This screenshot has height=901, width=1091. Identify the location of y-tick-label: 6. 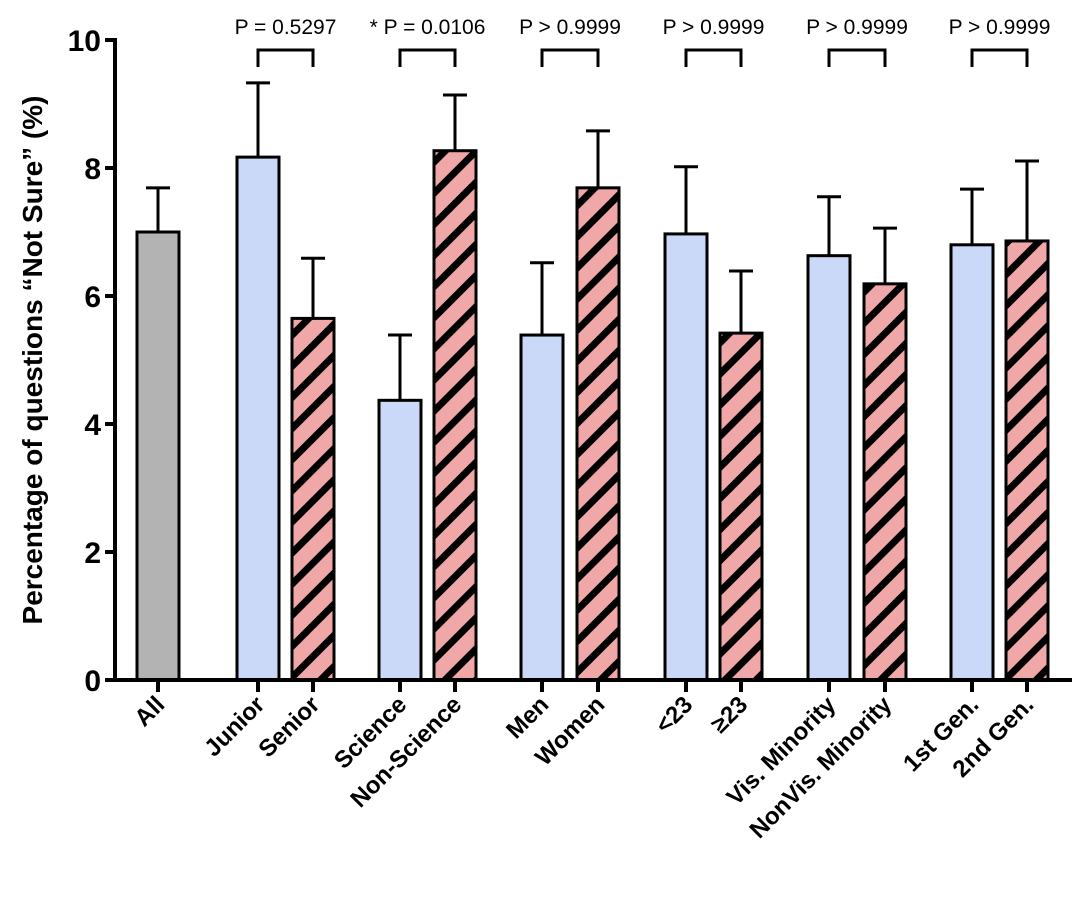
(92, 297).